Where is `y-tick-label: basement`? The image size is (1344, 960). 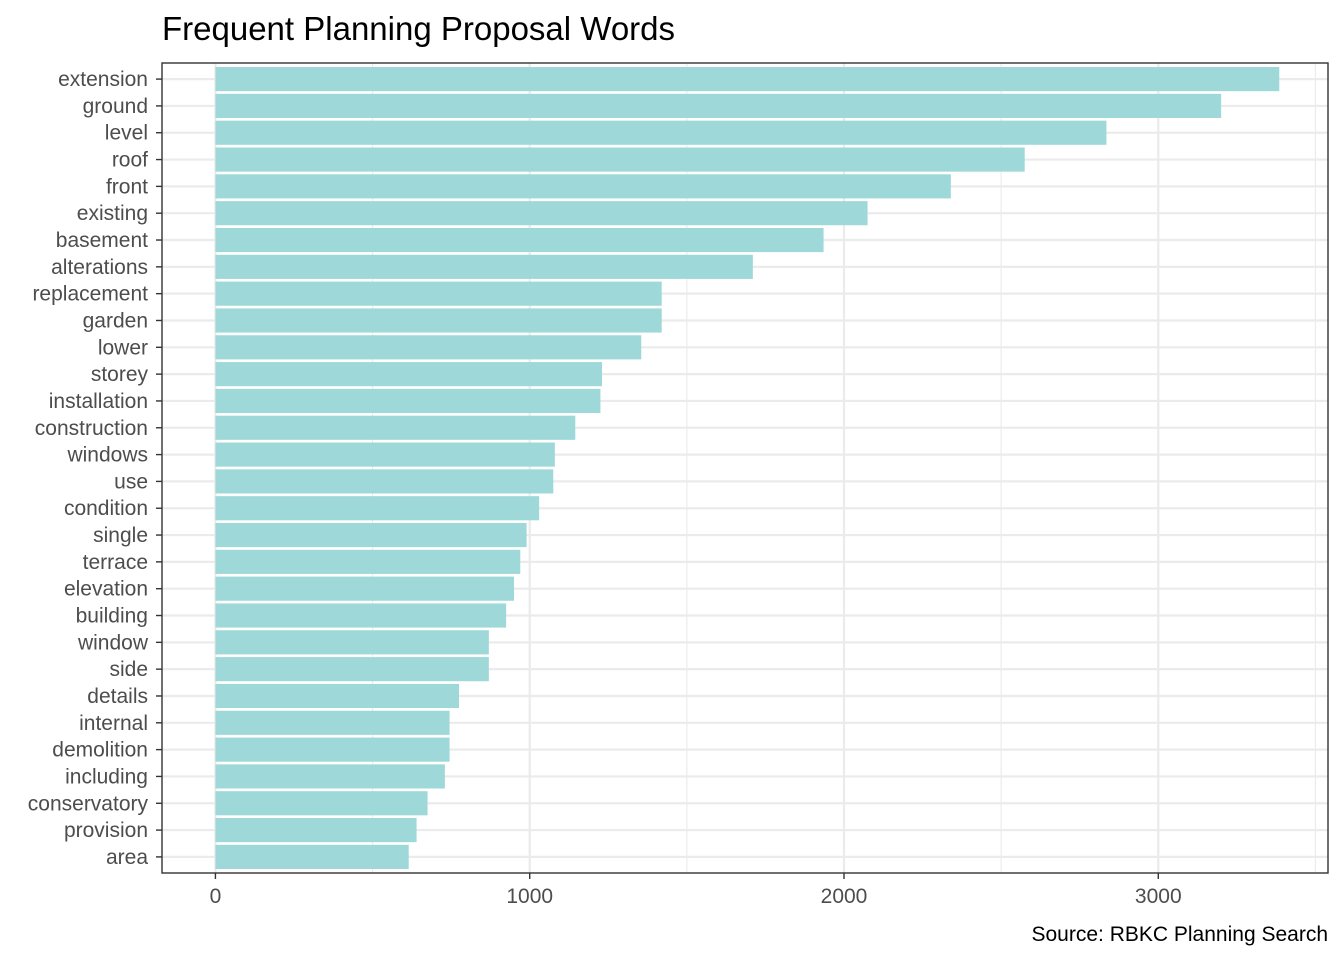
y-tick-label: basement is located at coordinates (102, 240).